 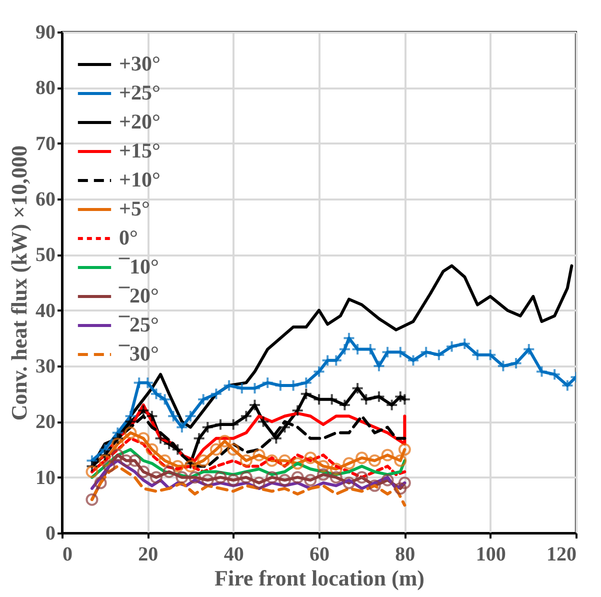 I want to click on legend-label: +5°, so click(x=134, y=208).